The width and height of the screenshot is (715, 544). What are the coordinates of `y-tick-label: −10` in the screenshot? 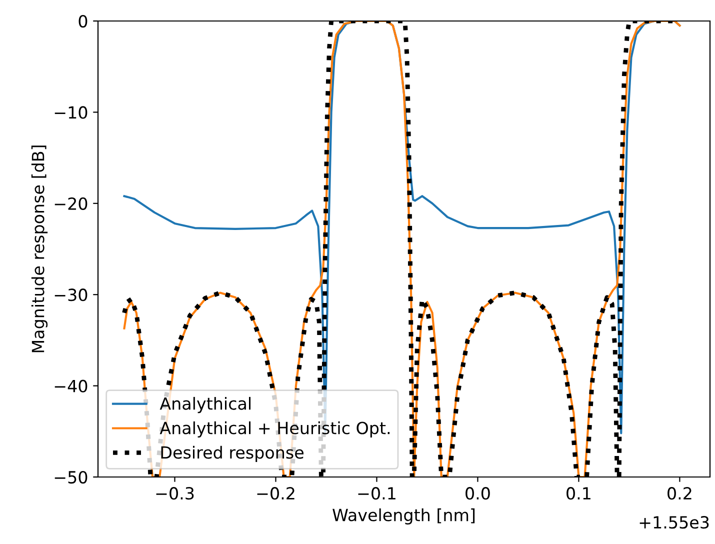 It's located at (71, 112).